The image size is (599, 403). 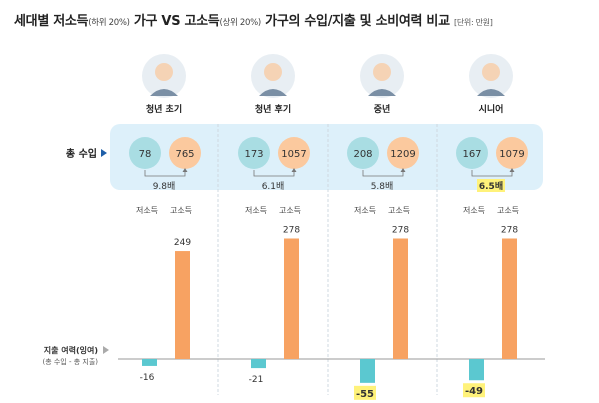 I want to click on income-low-value: 173, so click(x=253, y=154).